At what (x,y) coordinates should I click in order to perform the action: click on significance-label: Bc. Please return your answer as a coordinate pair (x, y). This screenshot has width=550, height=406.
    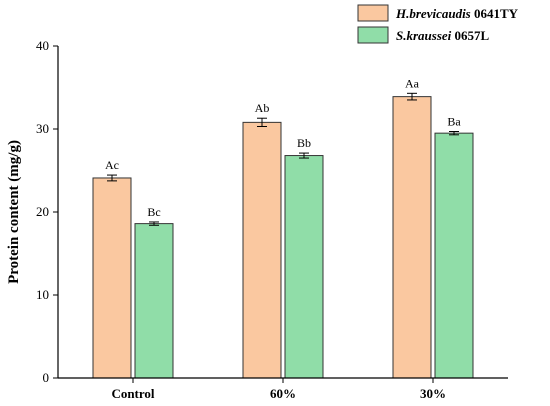
    Looking at the image, I should click on (153, 212).